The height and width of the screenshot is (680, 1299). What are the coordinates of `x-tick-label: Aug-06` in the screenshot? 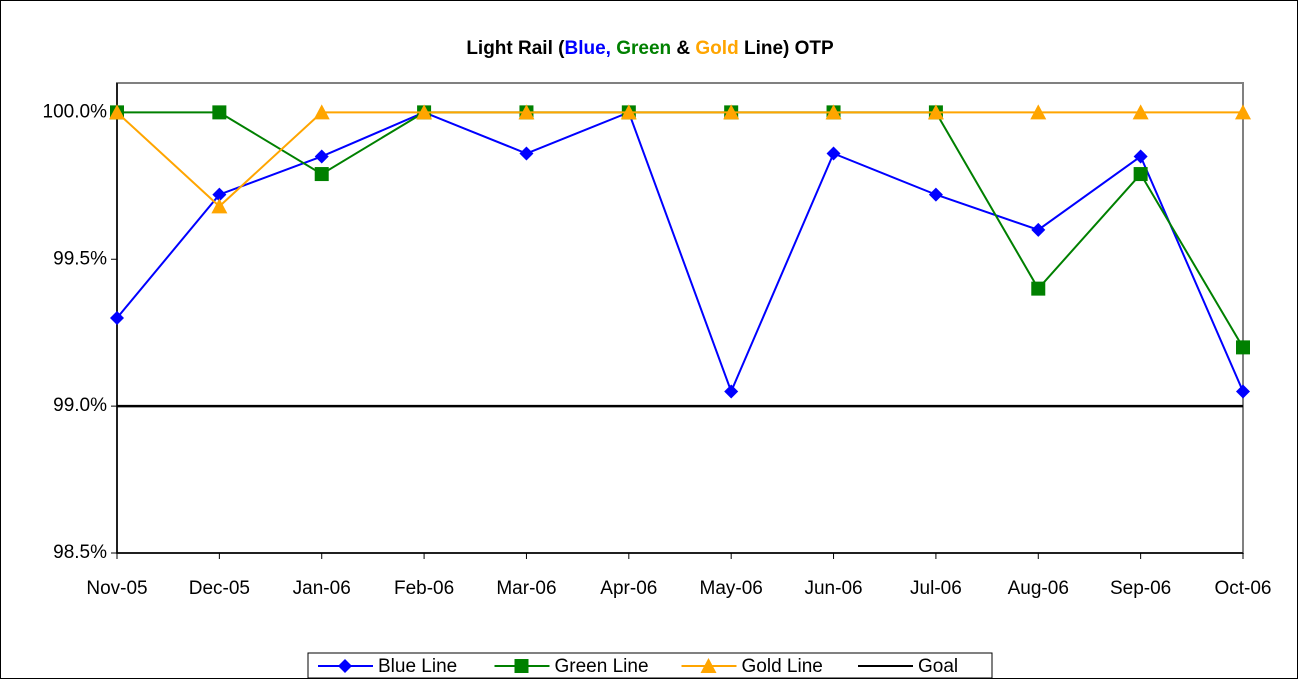 It's located at (1038, 588).